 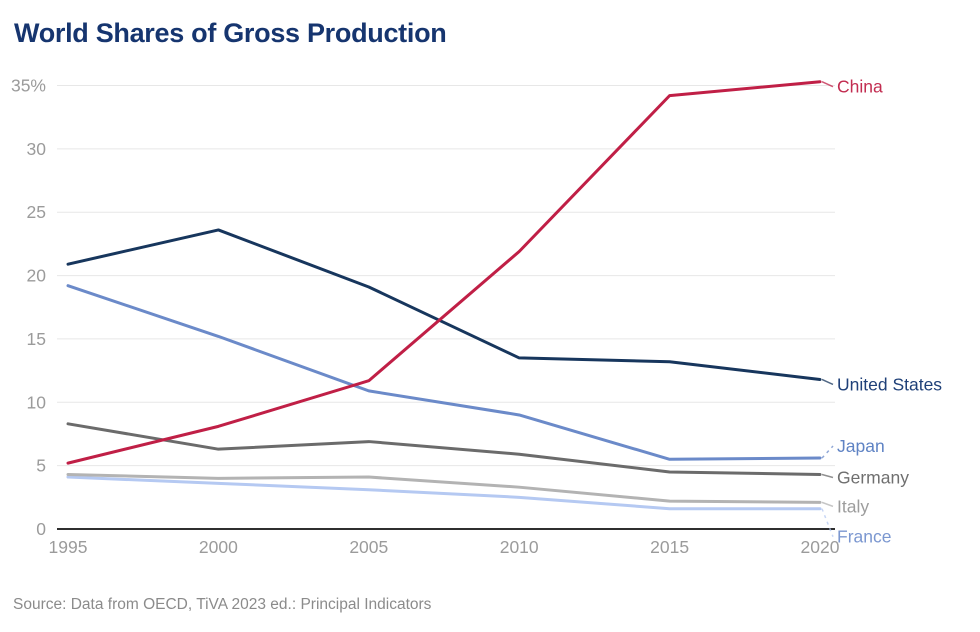 I want to click on y-tick-label-25: 25, so click(x=36, y=212).